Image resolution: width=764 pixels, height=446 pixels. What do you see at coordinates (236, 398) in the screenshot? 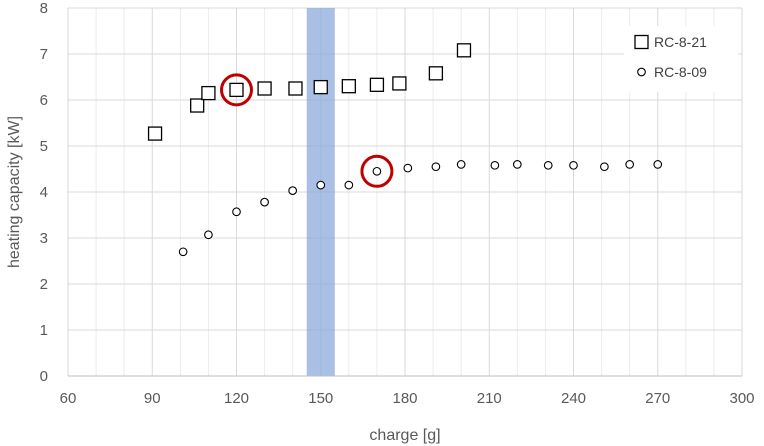
I see `x-tick-label: 120` at bounding box center [236, 398].